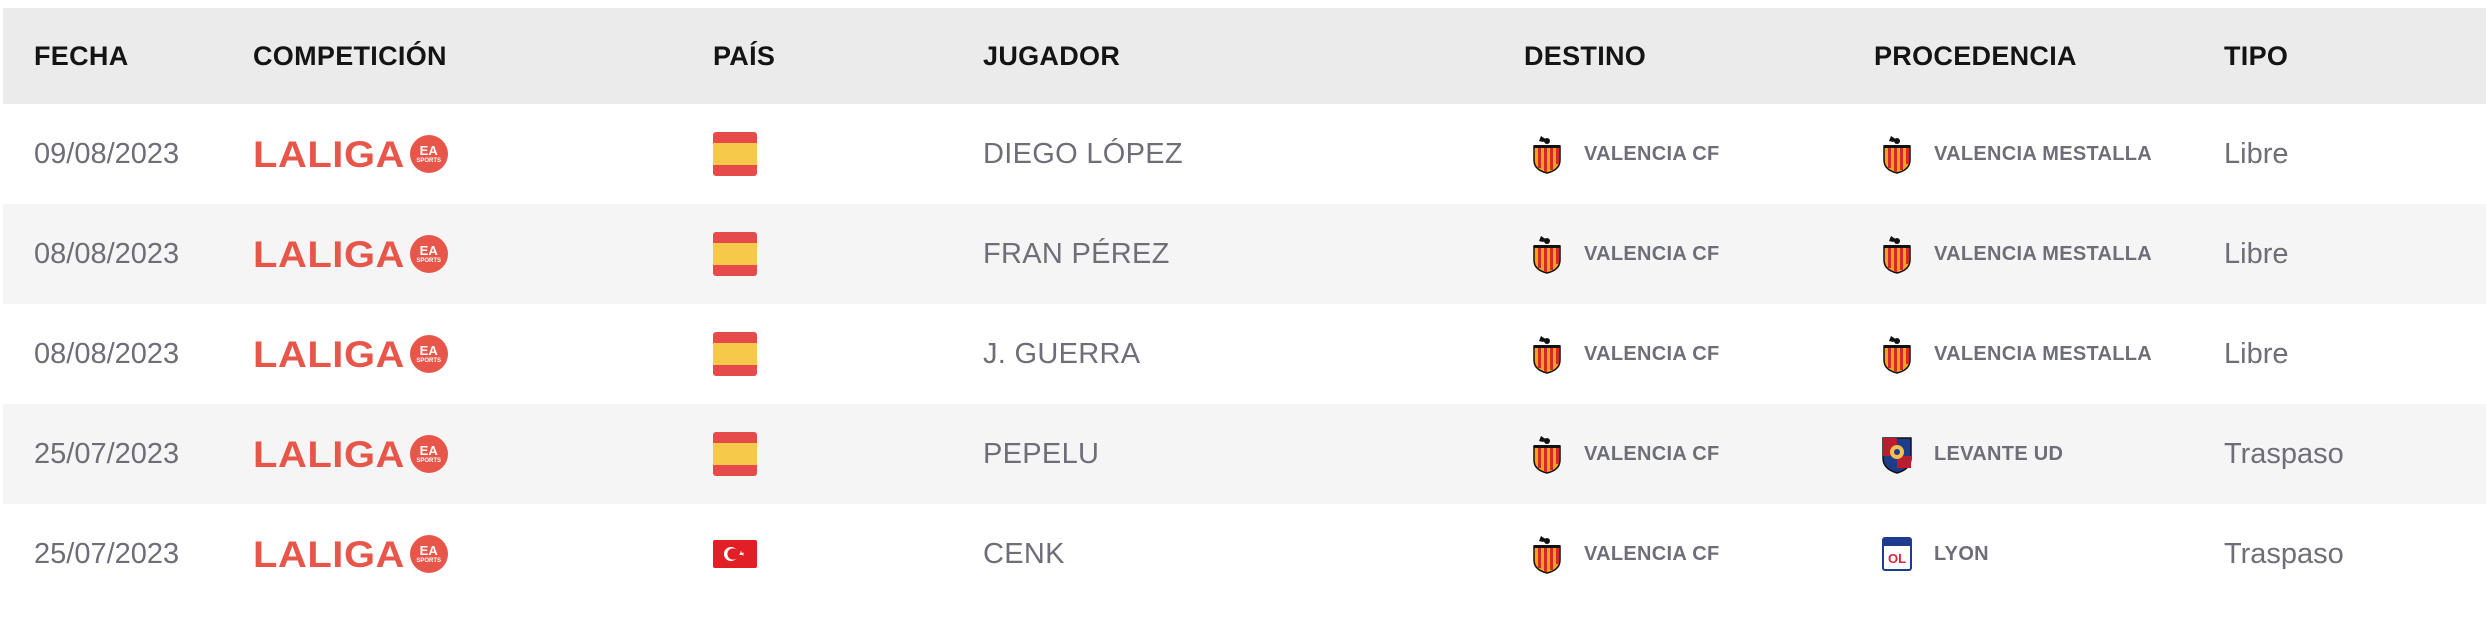 The width and height of the screenshot is (2486, 628). Describe the element at coordinates (350, 56) in the screenshot. I see `header-competicion: COMPETICIÓN` at that location.